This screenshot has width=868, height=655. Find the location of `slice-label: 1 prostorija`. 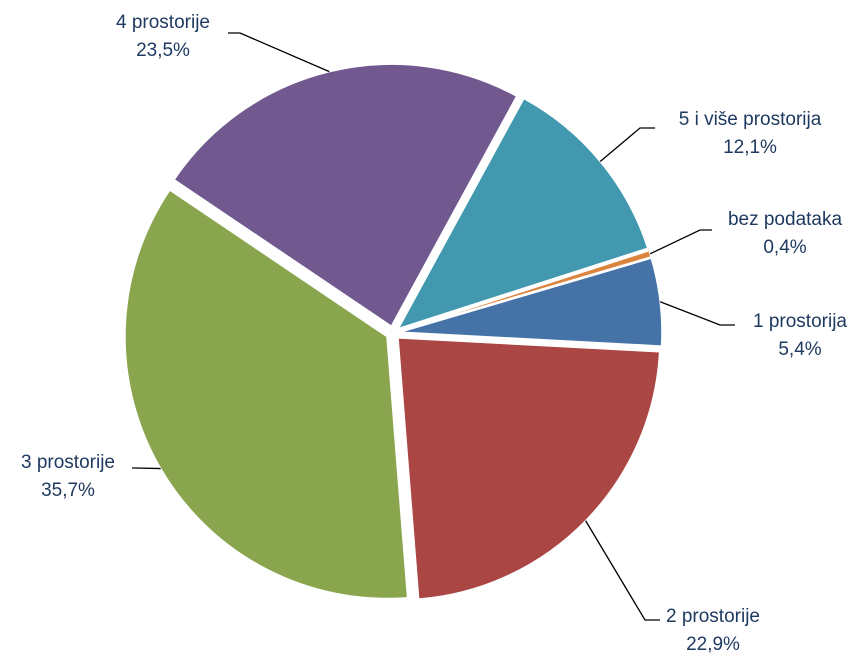

slice-label: 1 prostorija is located at coordinates (800, 321).